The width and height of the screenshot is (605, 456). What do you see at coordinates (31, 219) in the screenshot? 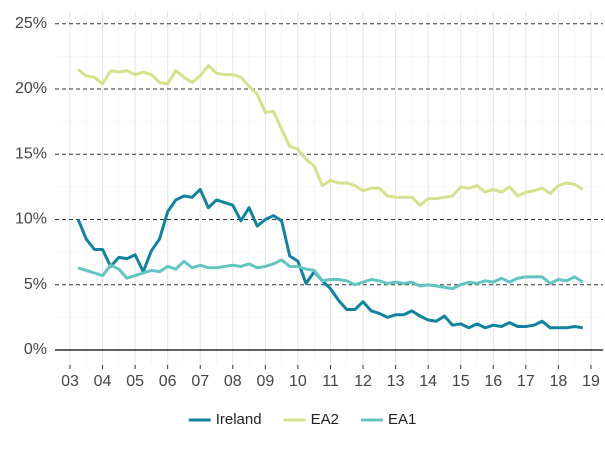
I see `y-tick-label: 10%` at bounding box center [31, 219].